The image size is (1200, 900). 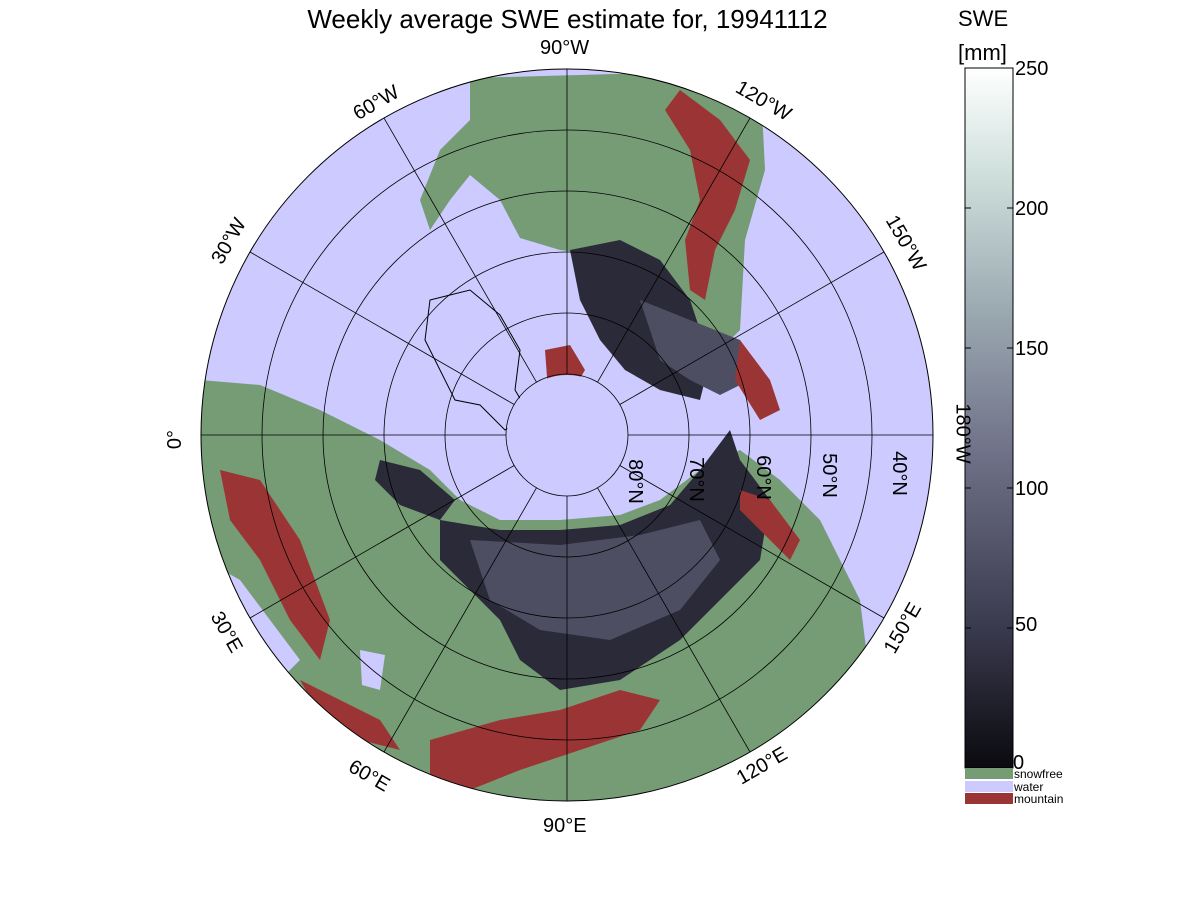 I want to click on colorbar-tick-200: 200, so click(x=1032, y=209).